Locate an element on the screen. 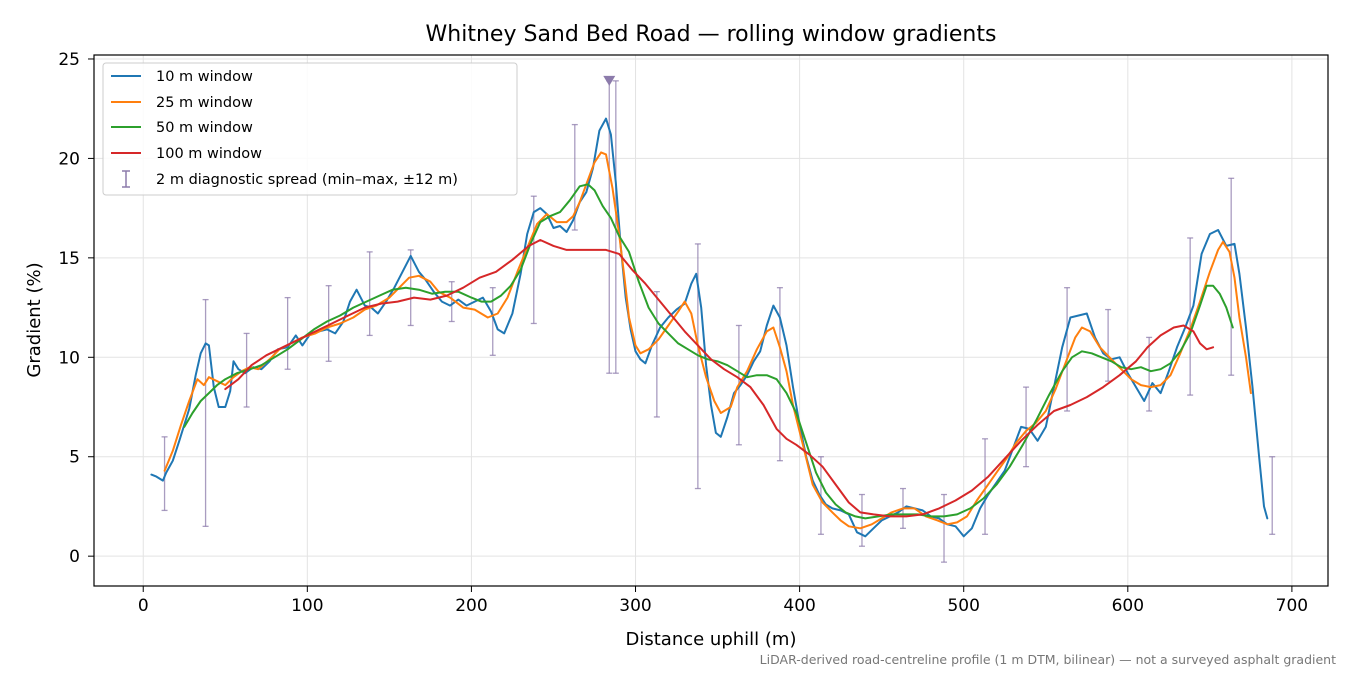  max-gradient-marker is located at coordinates (609, 80).